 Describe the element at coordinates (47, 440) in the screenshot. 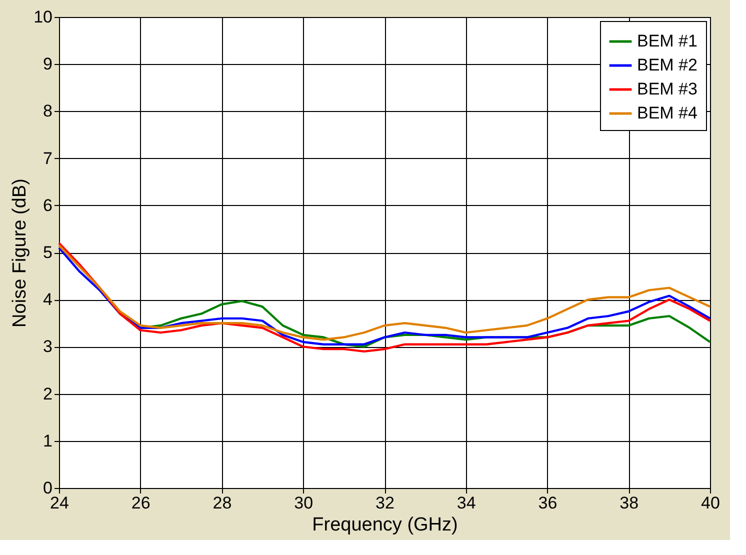

I see `y-tick-label: 1` at that location.